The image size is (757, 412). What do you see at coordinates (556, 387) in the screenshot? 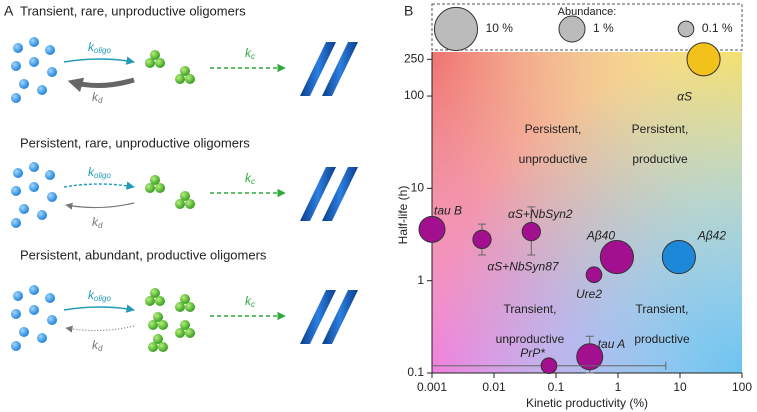
I see `x-tick-label: 0.1` at bounding box center [556, 387].